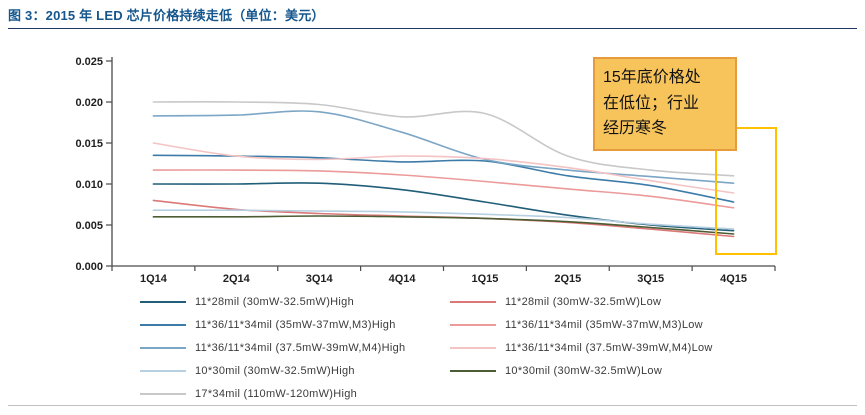 The height and width of the screenshot is (415, 865). Describe the element at coordinates (432, 405) in the screenshot. I see `figure-bottom-divider` at that location.